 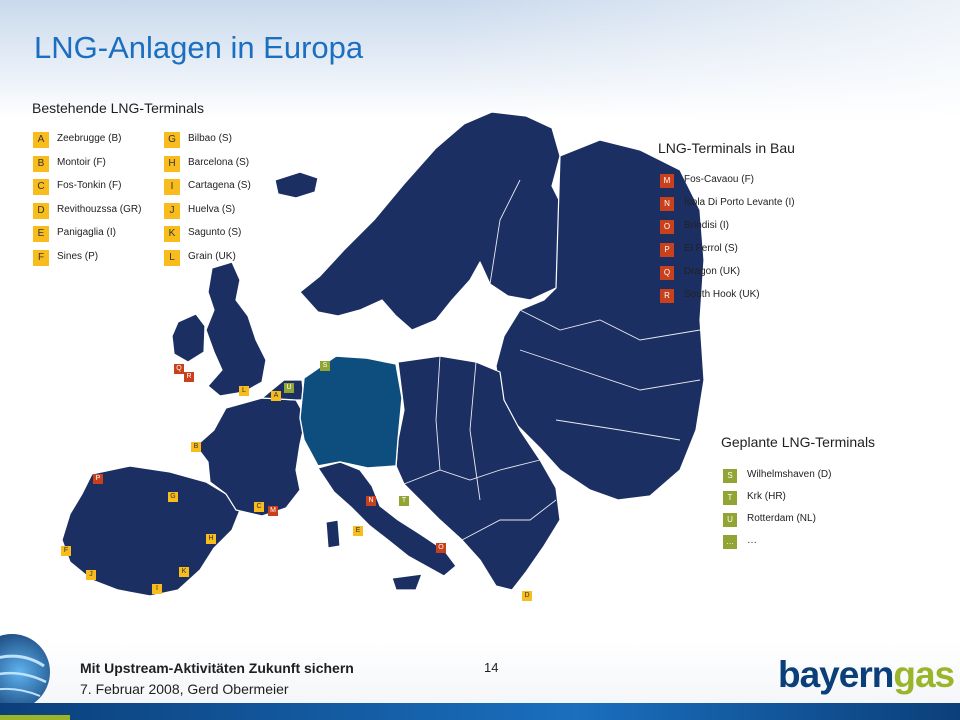 What do you see at coordinates (667, 296) in the screenshot?
I see `legend-badge: R` at bounding box center [667, 296].